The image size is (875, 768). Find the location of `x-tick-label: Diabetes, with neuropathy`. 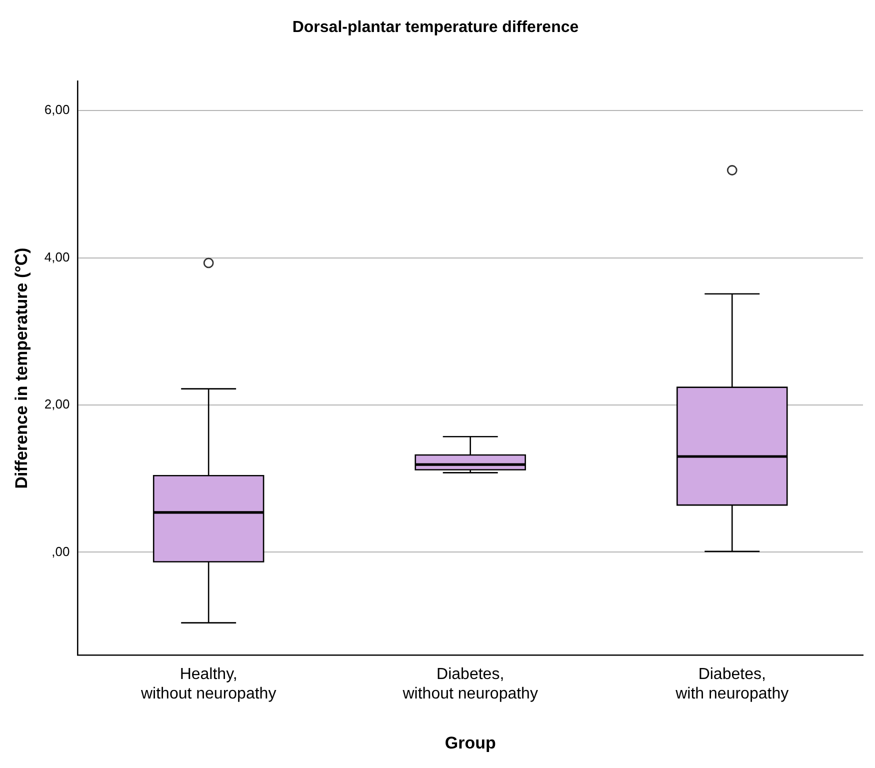

x-tick-label: Diabetes, with neuropathy is located at coordinates (731, 684).